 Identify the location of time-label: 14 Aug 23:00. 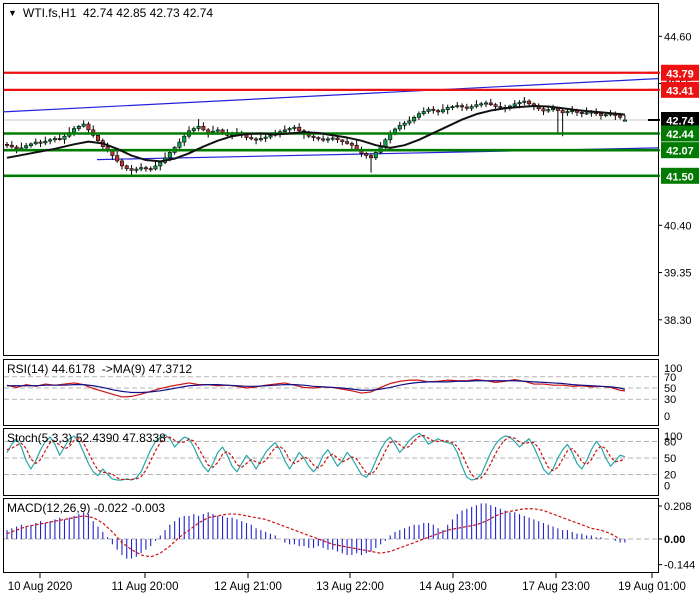
(453, 587).